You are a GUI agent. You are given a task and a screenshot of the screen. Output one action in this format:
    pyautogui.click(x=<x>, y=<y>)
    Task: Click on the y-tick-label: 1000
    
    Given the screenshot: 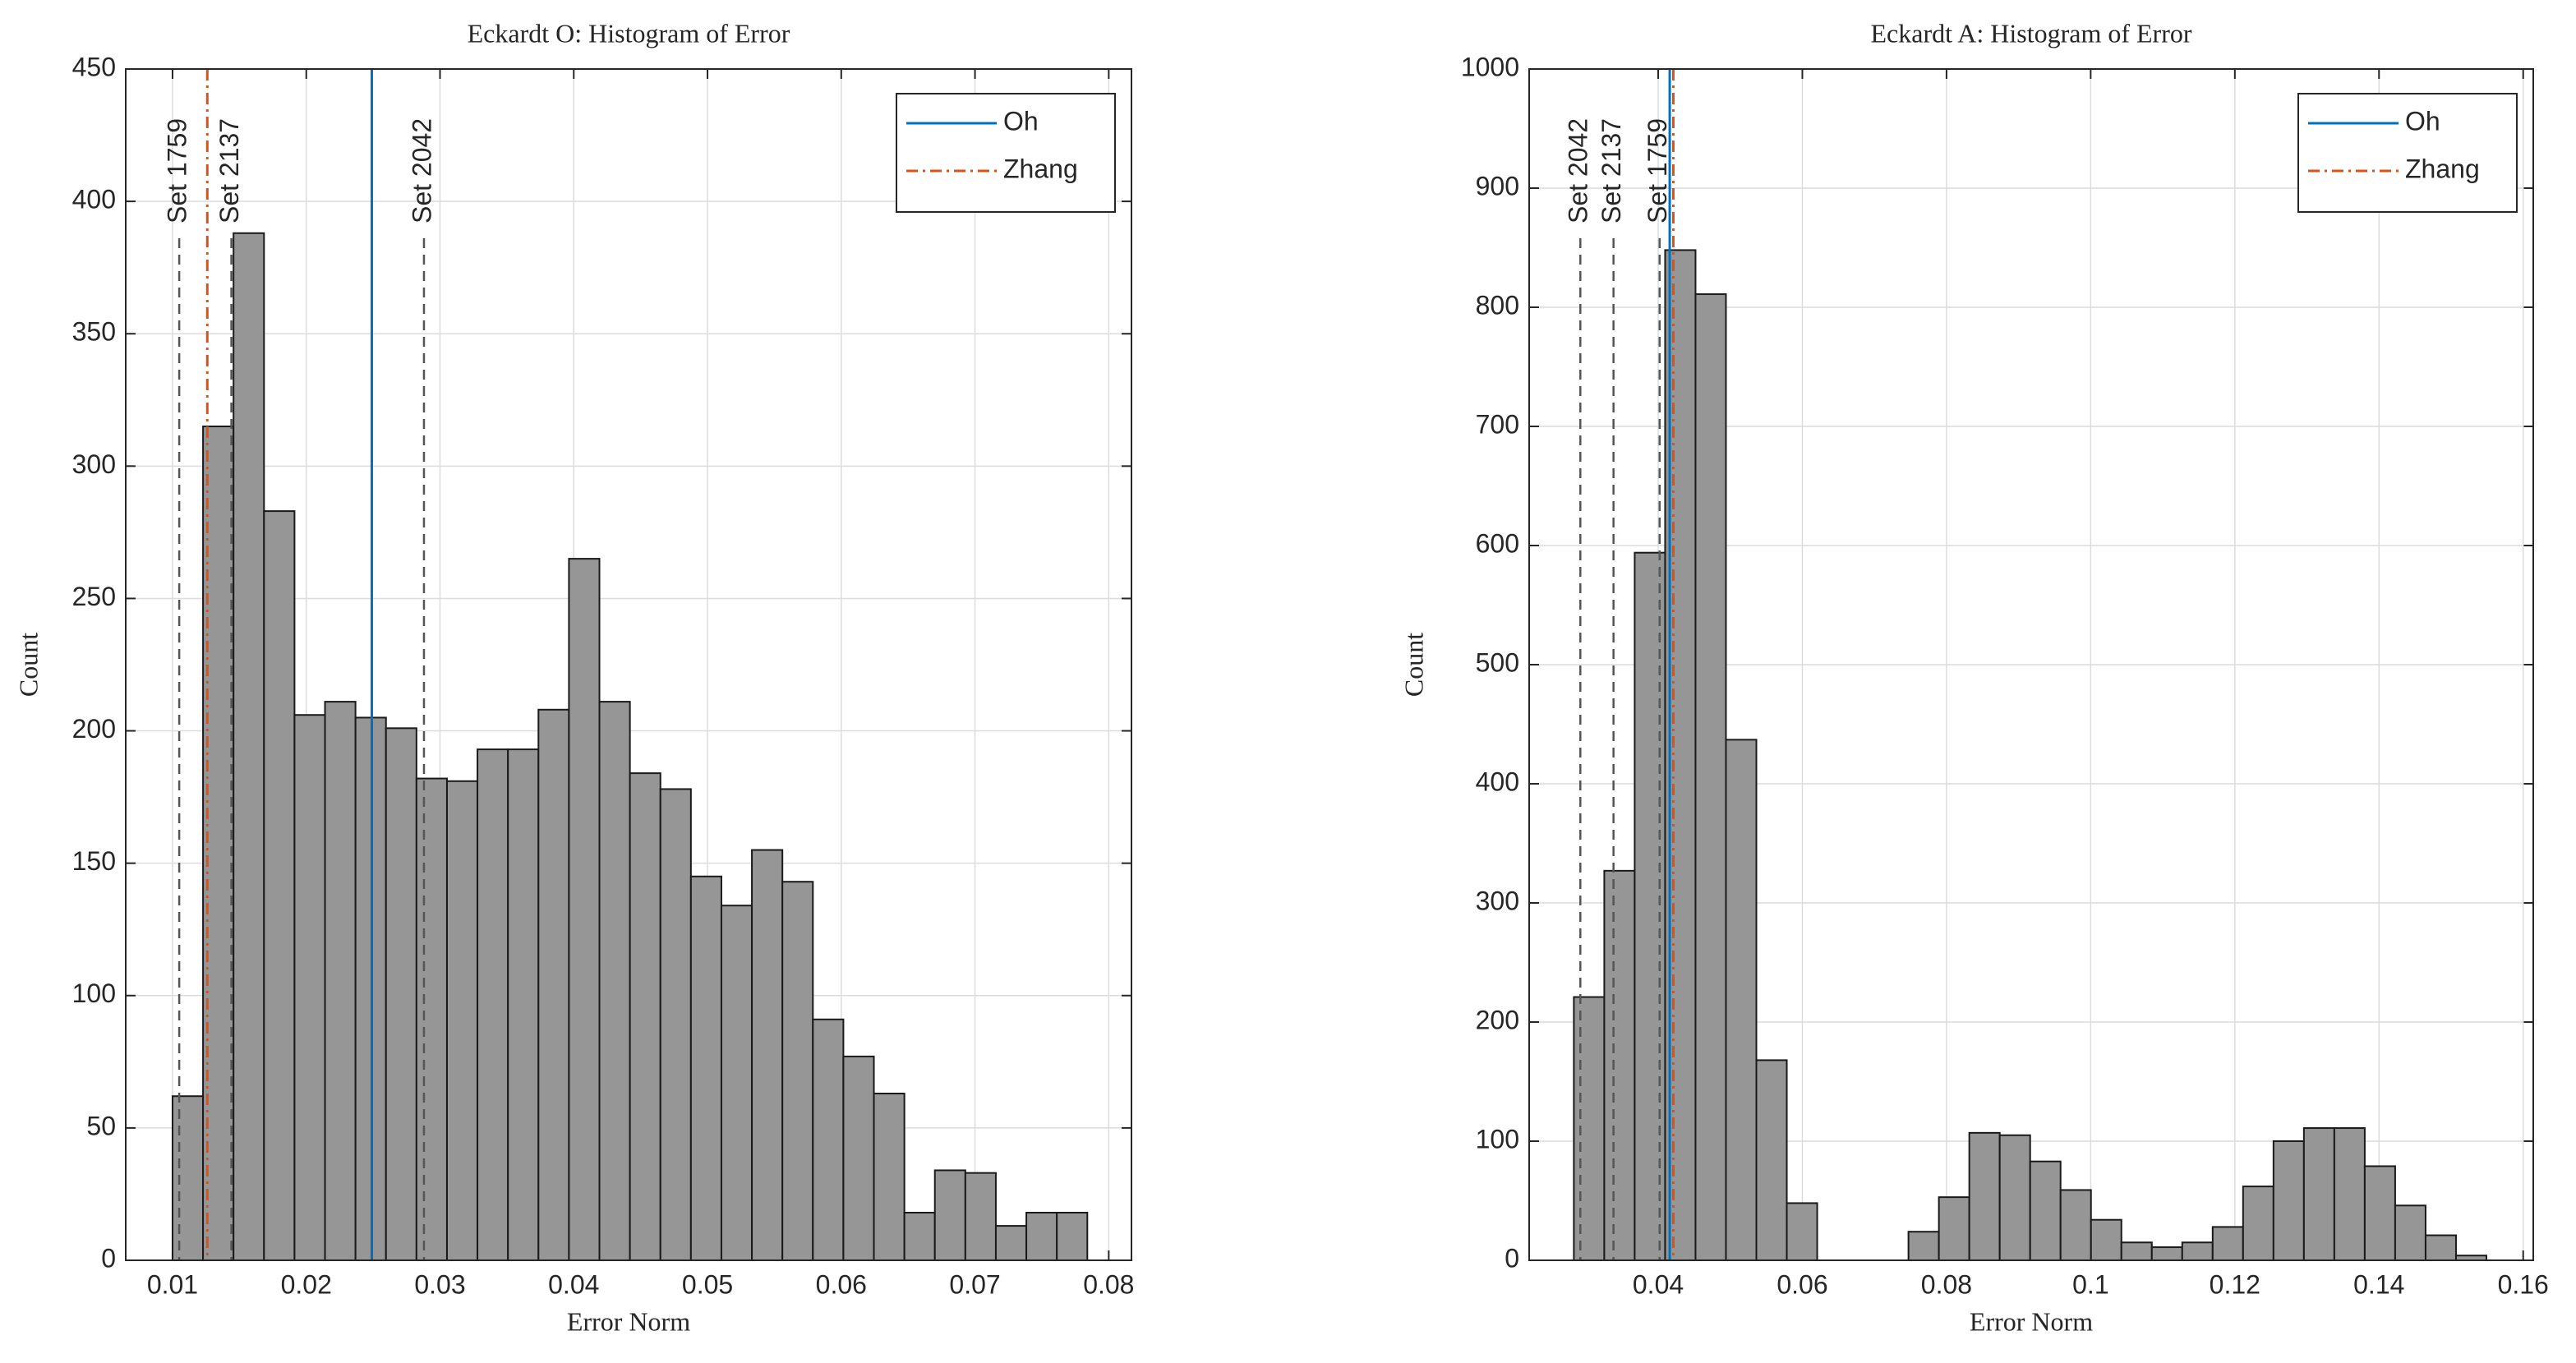 What is the action you would take?
    pyautogui.click(x=1490, y=66)
    